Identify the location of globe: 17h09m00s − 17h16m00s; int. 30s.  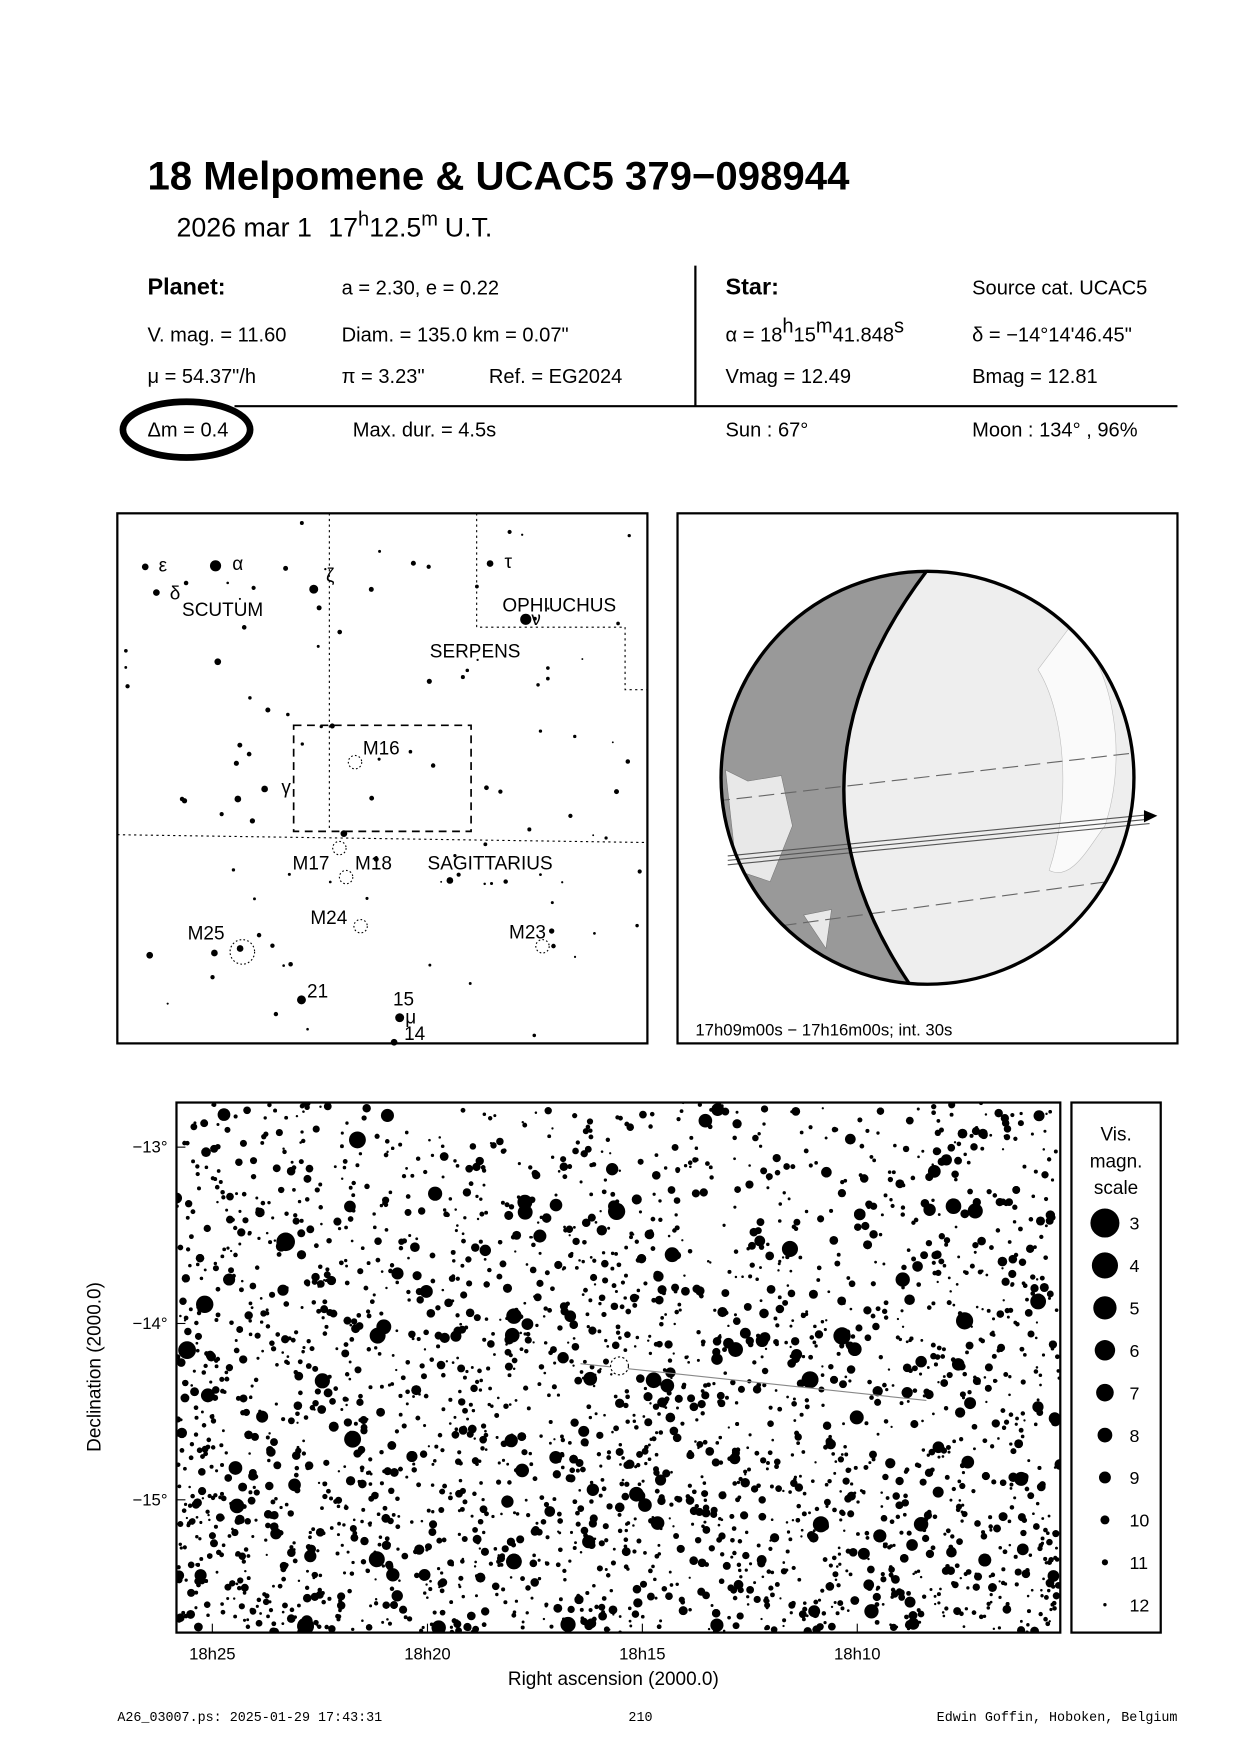
(927, 778).